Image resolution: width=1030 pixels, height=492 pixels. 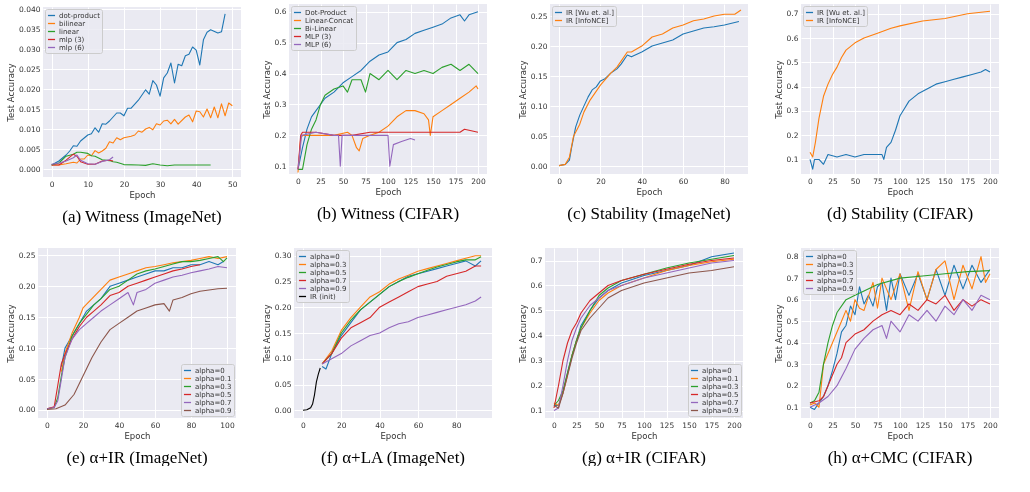 I want to click on text: (h) α+CMC (CIFAR), so click(x=900, y=457).